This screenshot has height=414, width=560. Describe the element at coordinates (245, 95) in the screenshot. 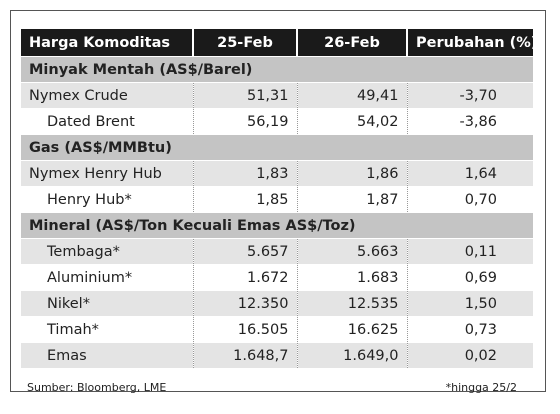

I see `value-cell: 51,31` at that location.